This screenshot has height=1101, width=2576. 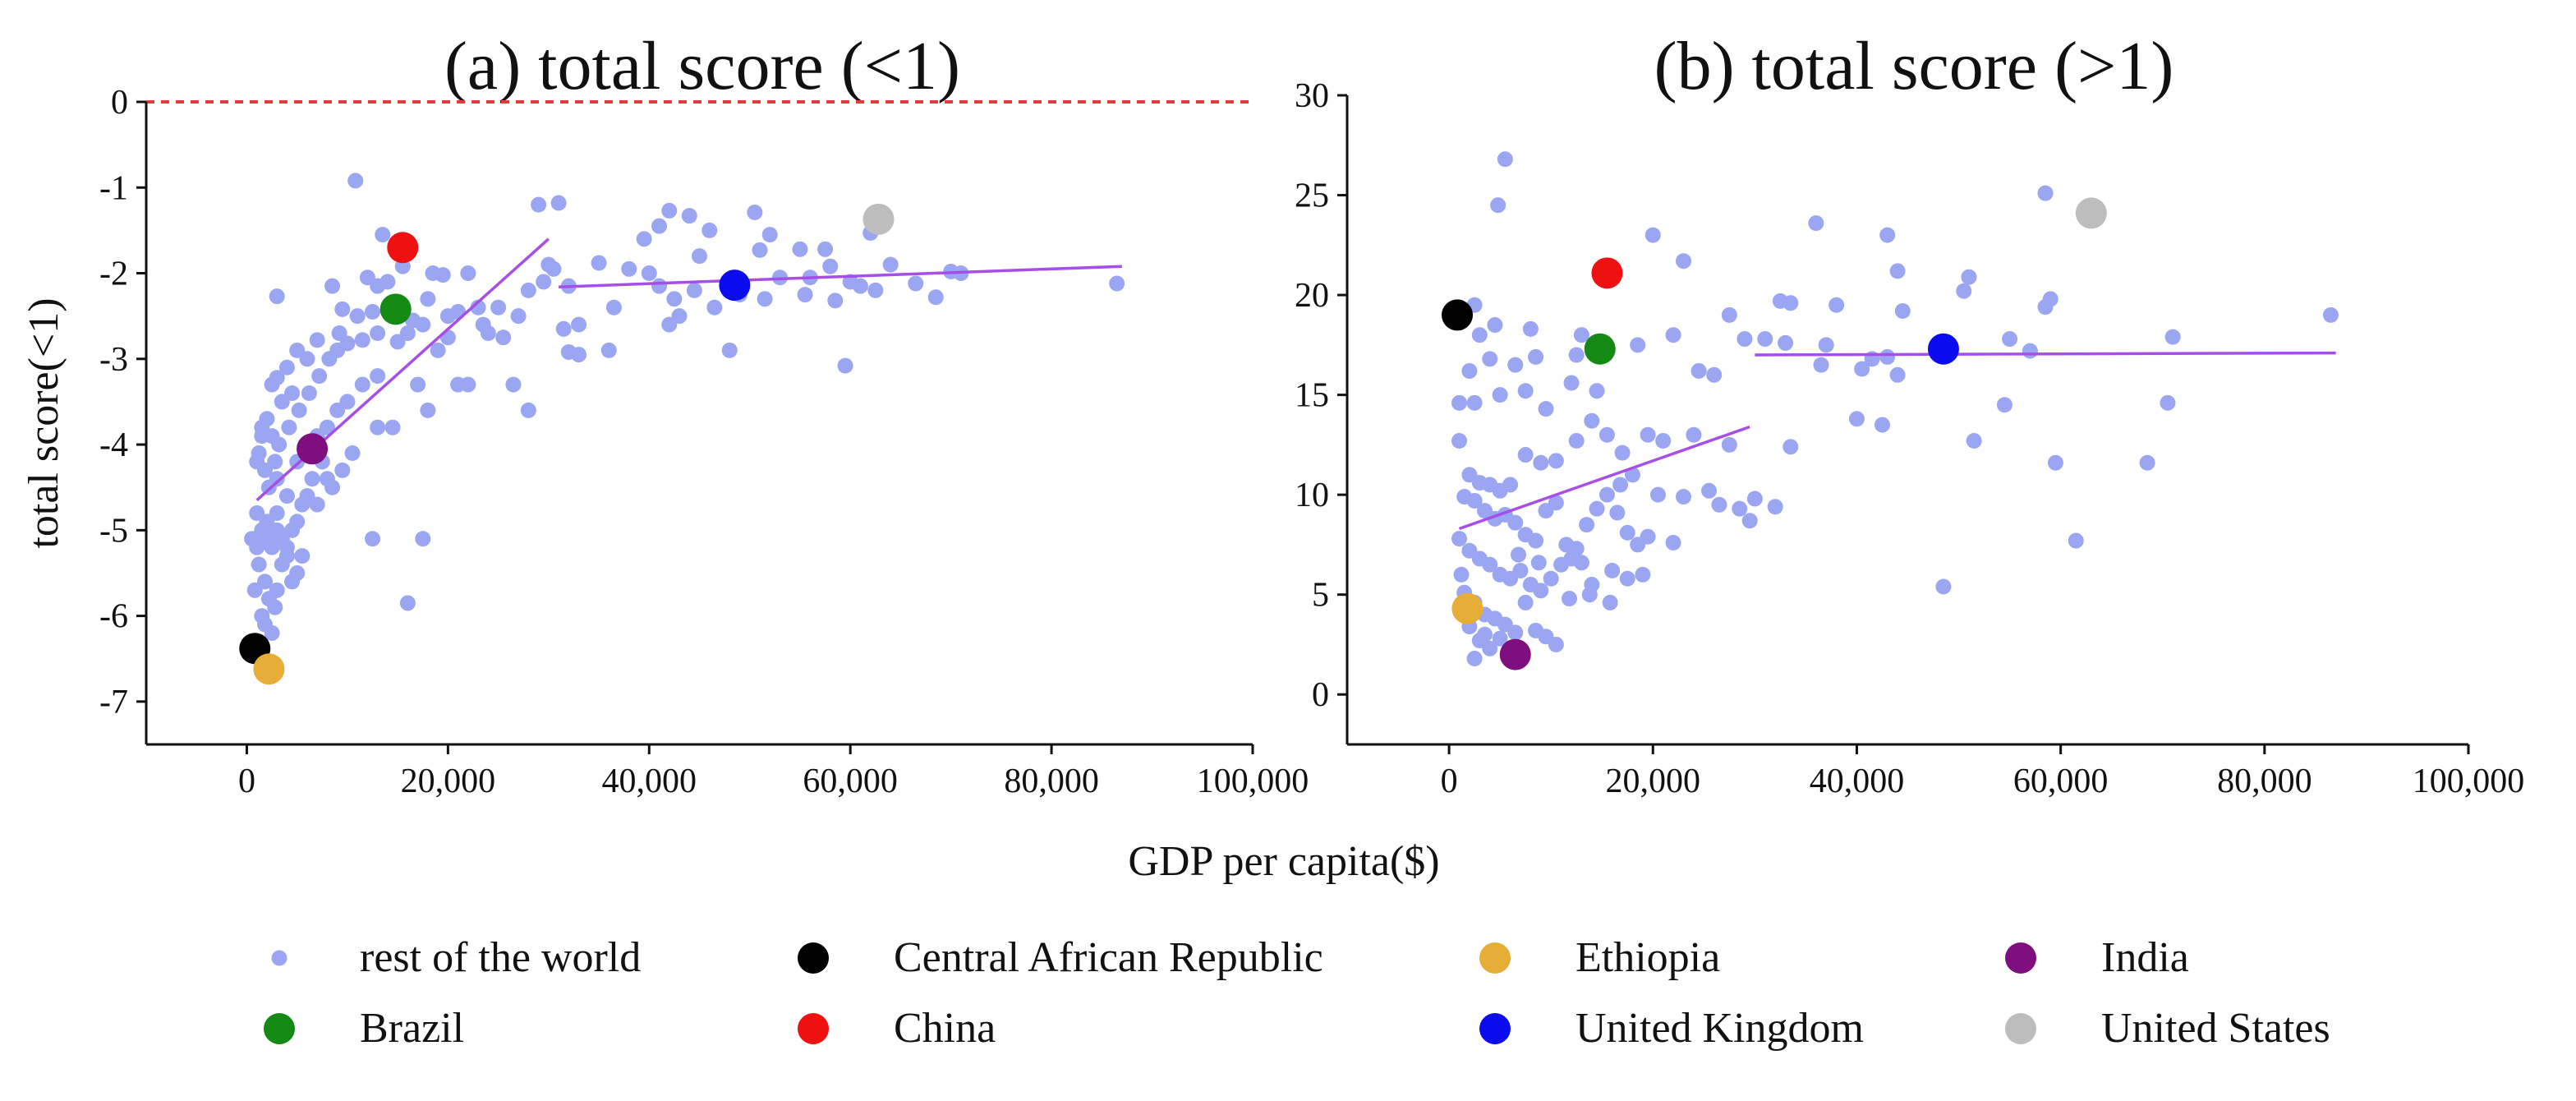 What do you see at coordinates (2045, 354) in the screenshot?
I see `trend-line` at bounding box center [2045, 354].